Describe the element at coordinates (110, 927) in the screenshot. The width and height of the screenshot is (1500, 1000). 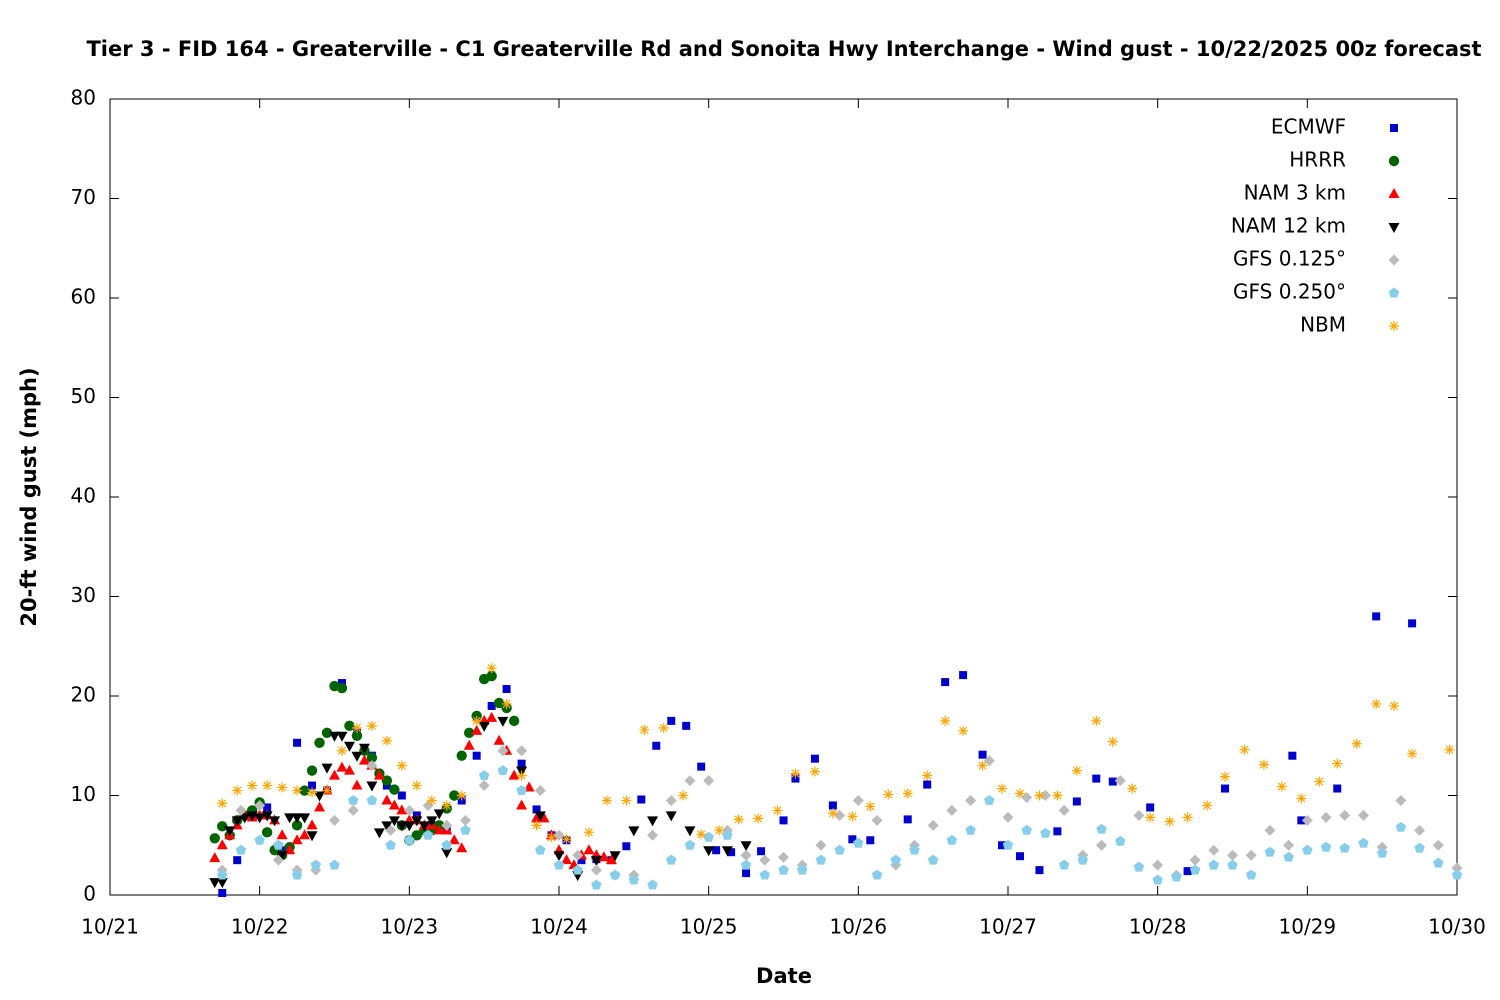
I see `x-tick-label: 10/21` at that location.